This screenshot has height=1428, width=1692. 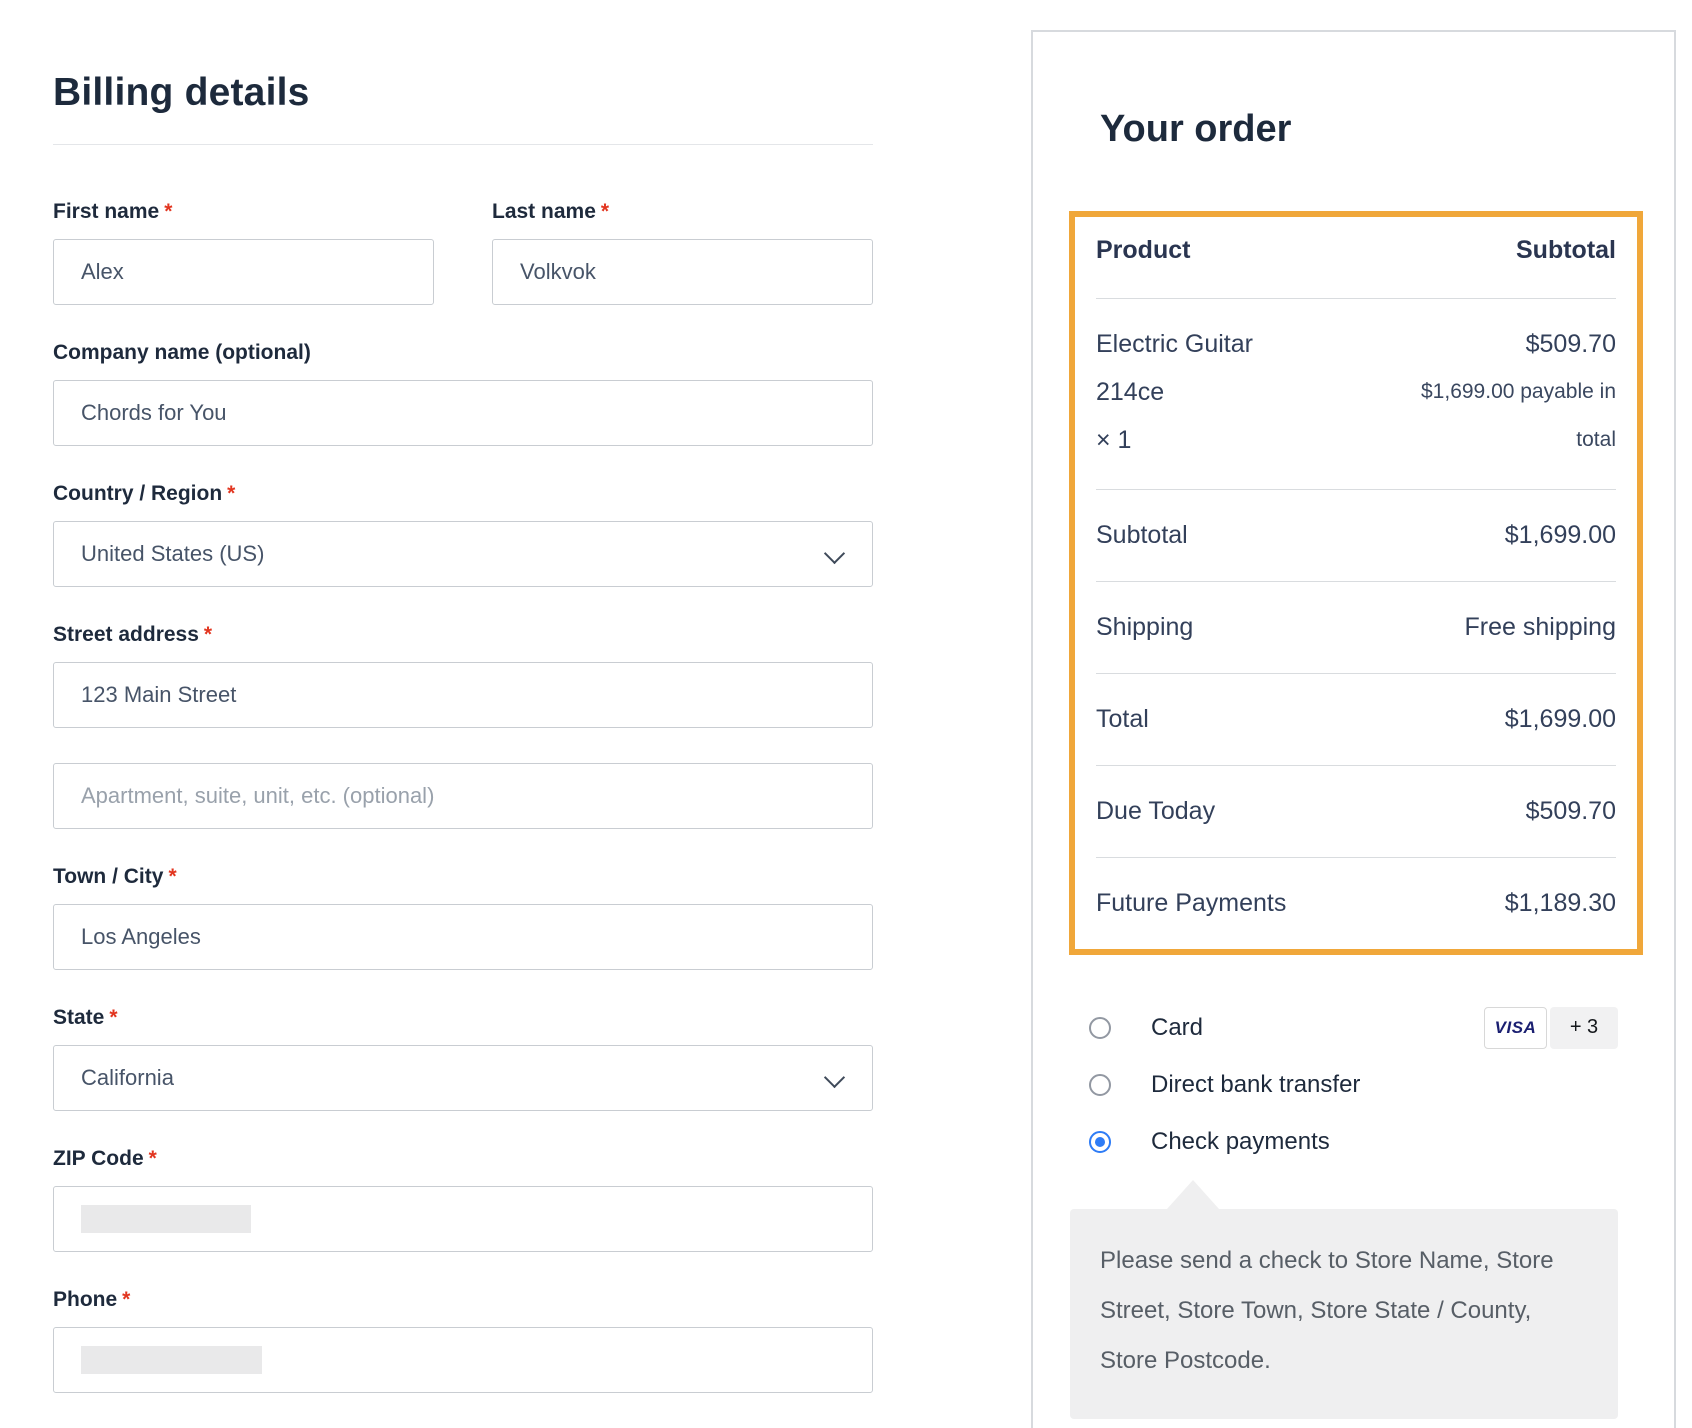 What do you see at coordinates (1196, 129) in the screenshot?
I see `order-title: Your order` at bounding box center [1196, 129].